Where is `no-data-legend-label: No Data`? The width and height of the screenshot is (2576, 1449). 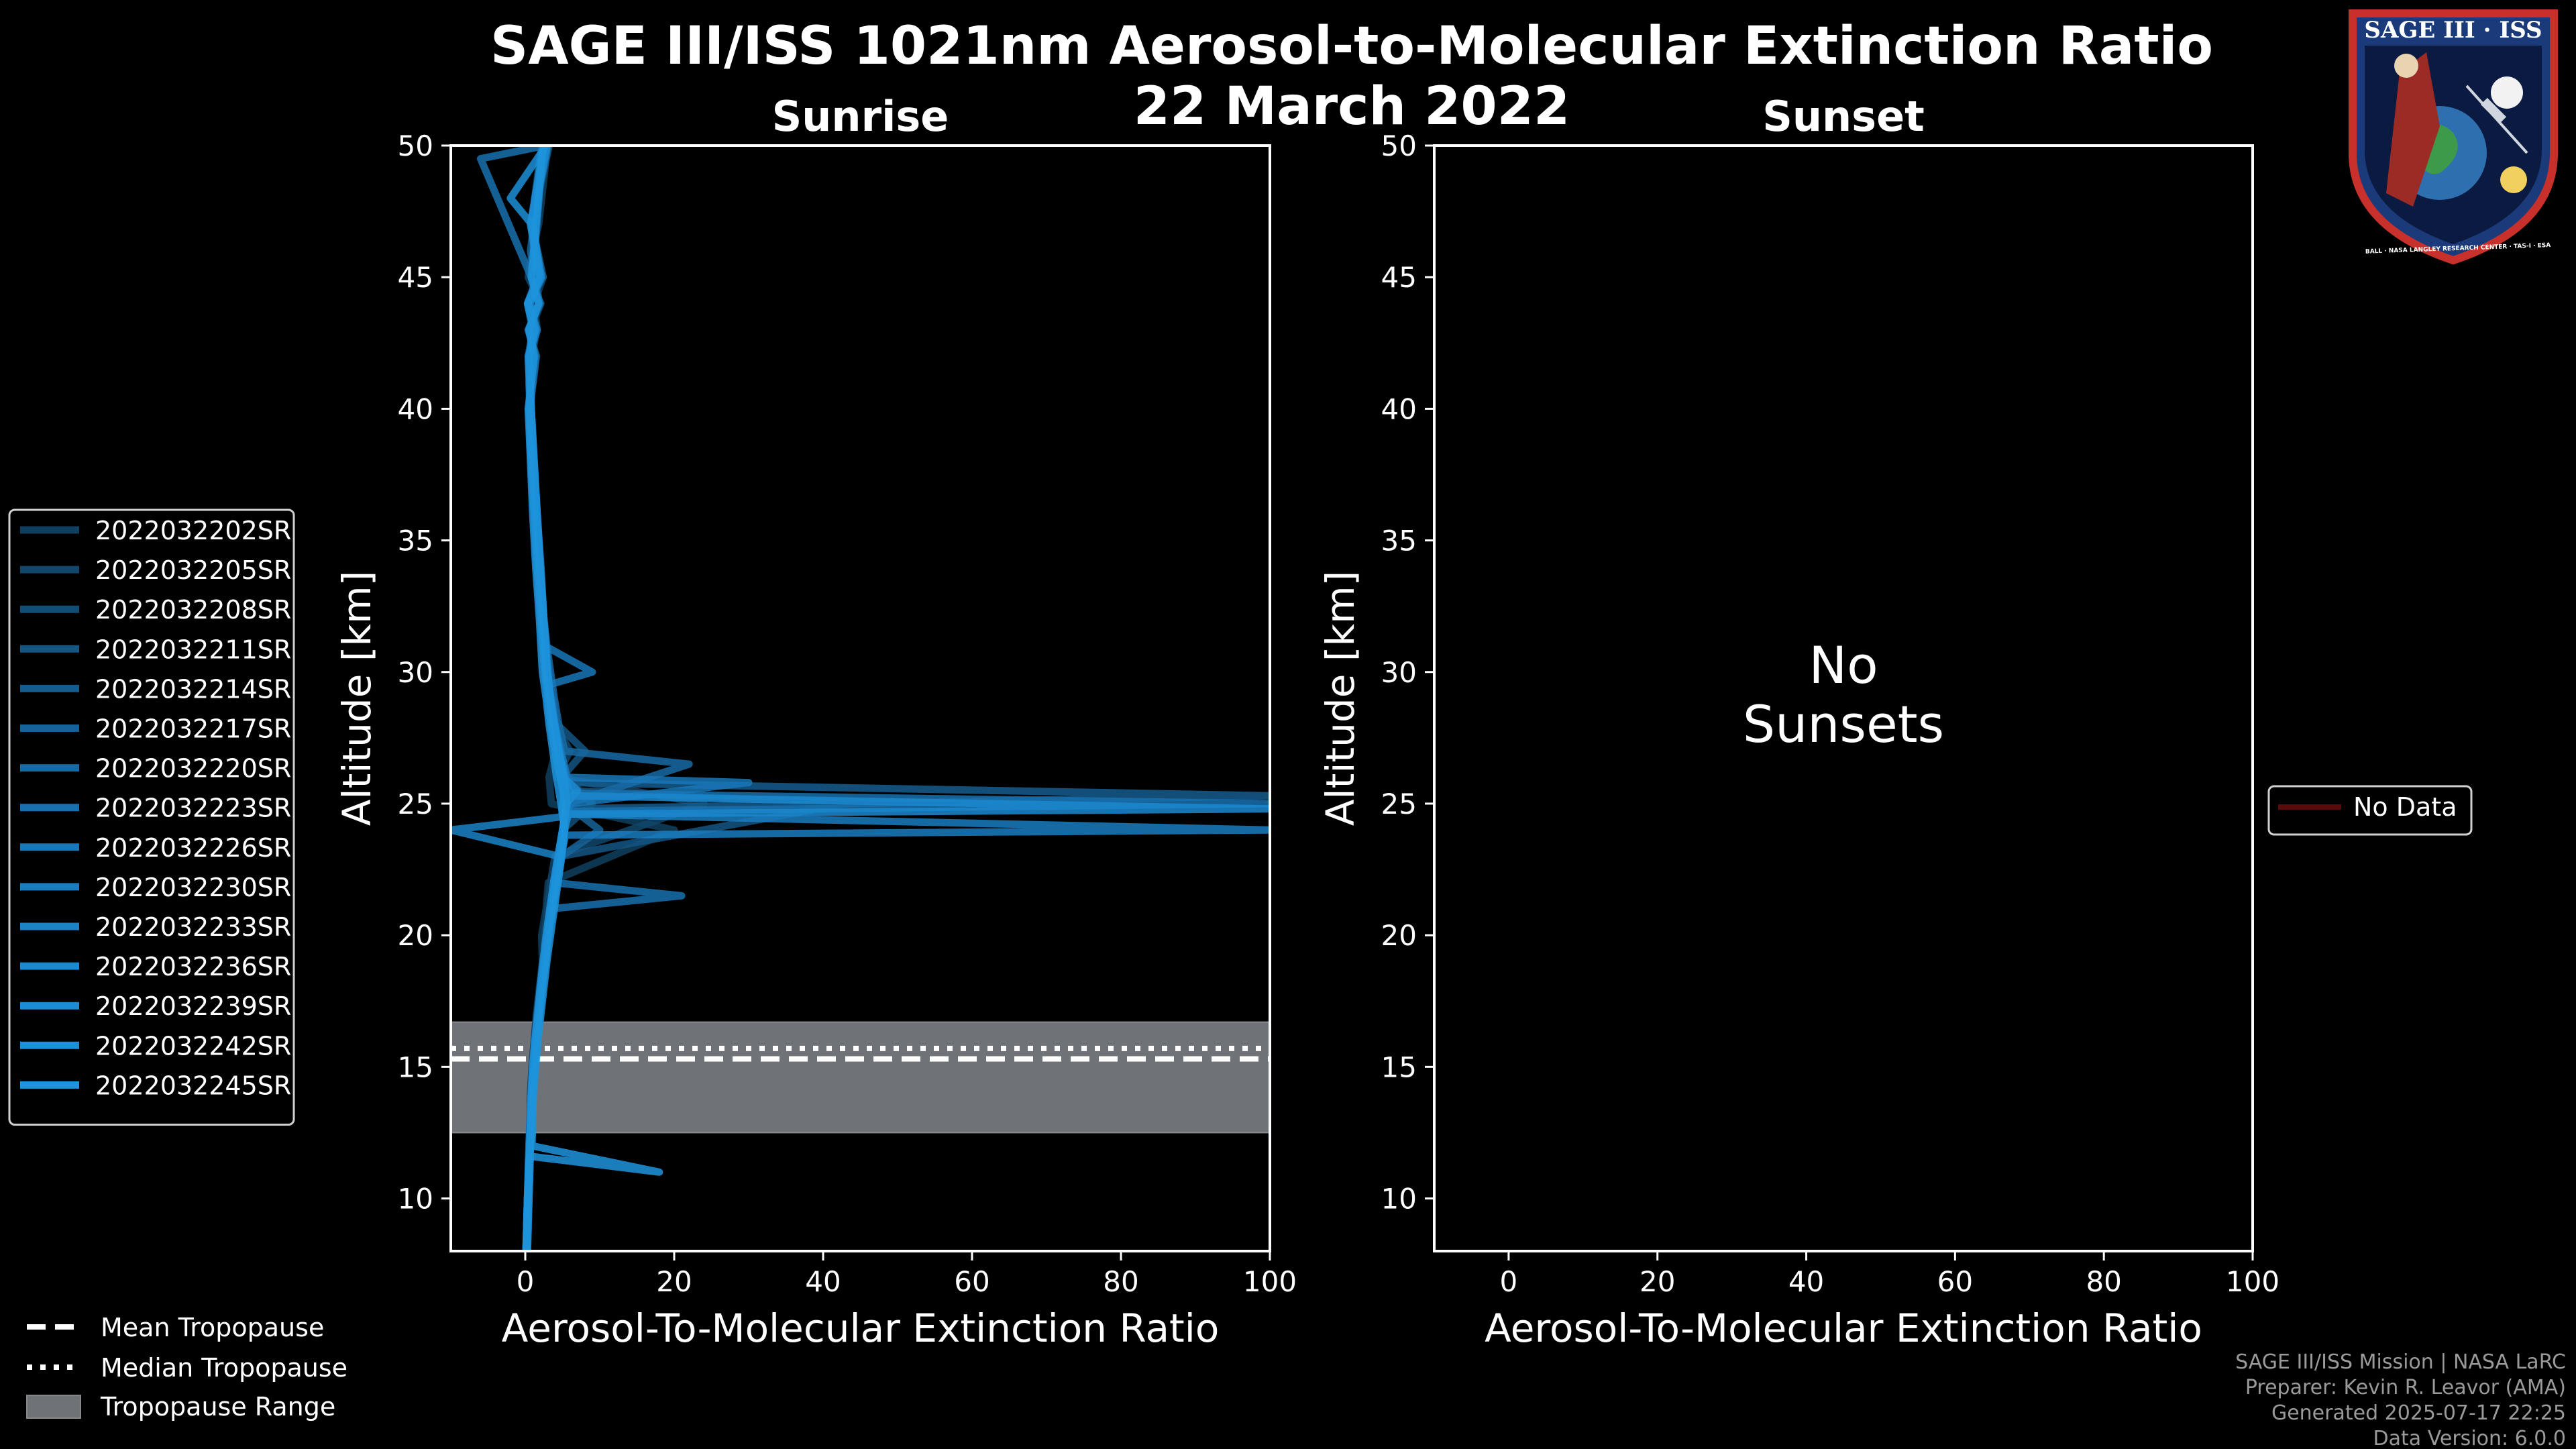
no-data-legend-label: No Data is located at coordinates (2405, 807).